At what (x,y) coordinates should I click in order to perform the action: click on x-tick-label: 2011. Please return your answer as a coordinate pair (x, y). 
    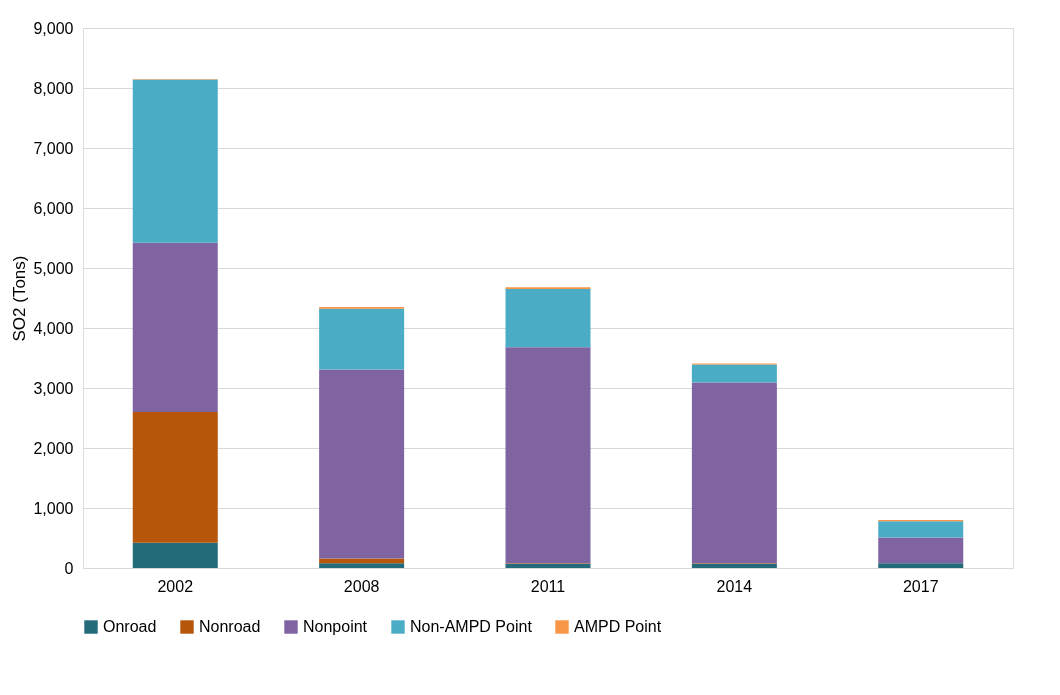
    Looking at the image, I should click on (548, 586).